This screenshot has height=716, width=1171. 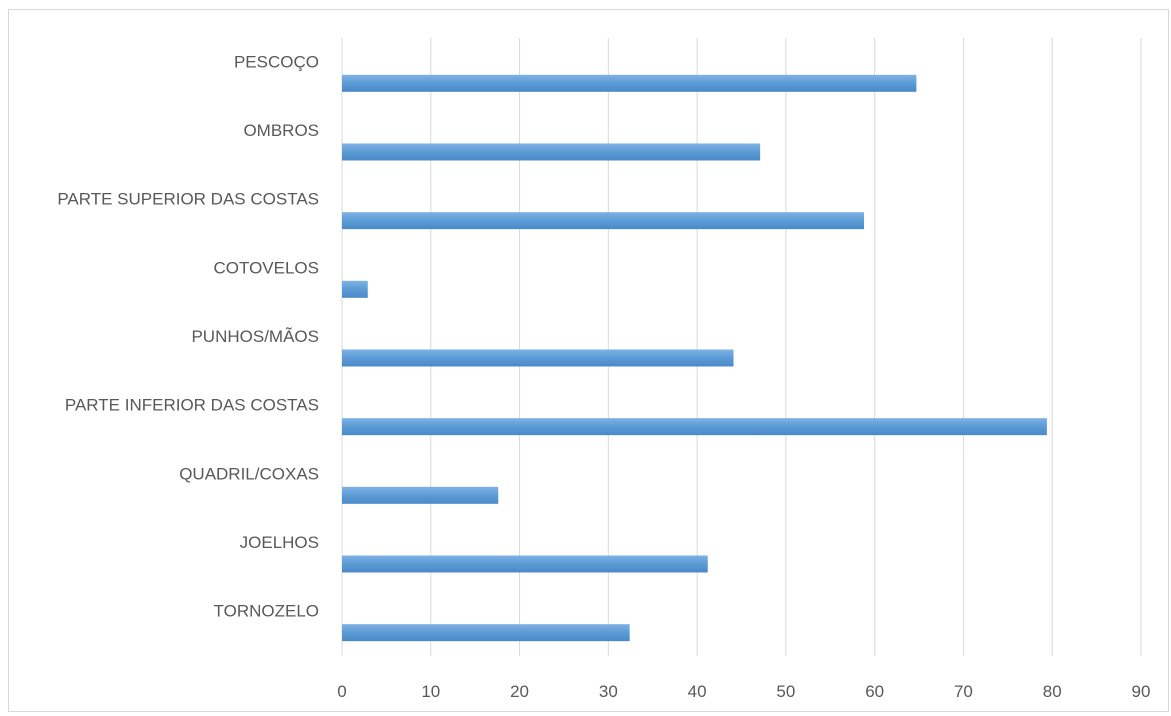 I want to click on category-label: OMBROS, so click(x=281, y=130).